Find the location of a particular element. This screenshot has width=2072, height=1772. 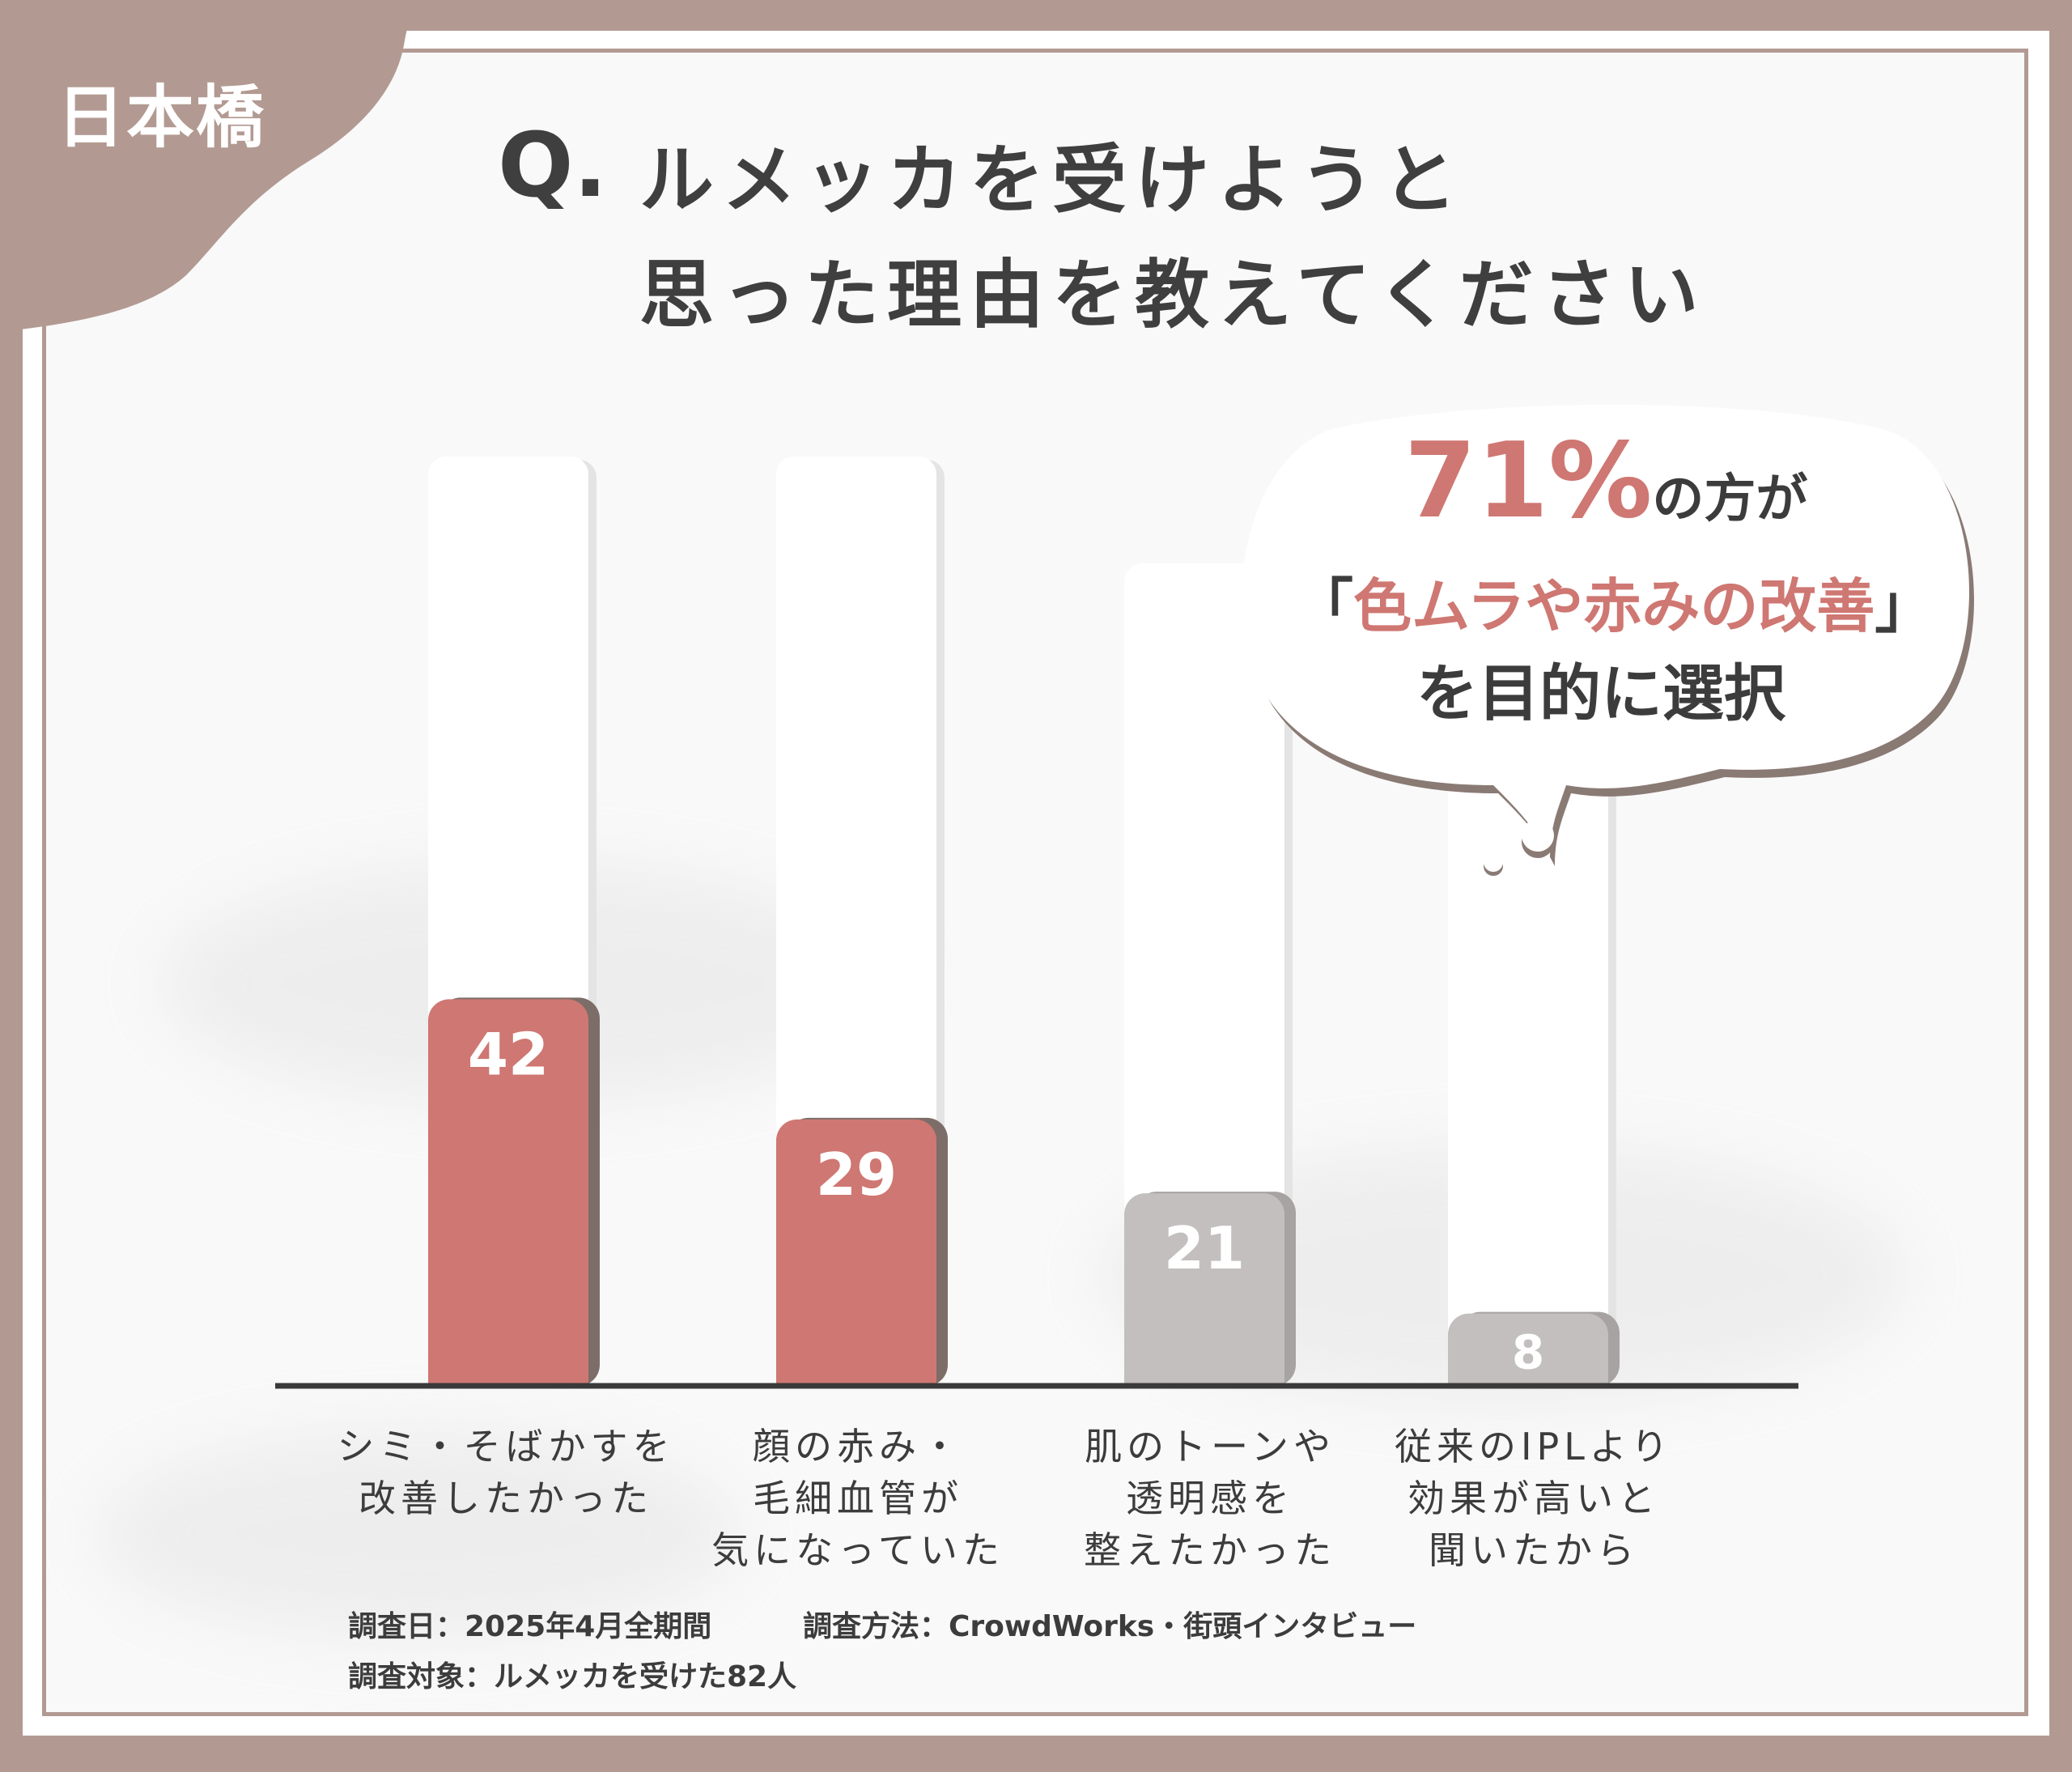

location-tag: 日本橋 is located at coordinates (161, 118).